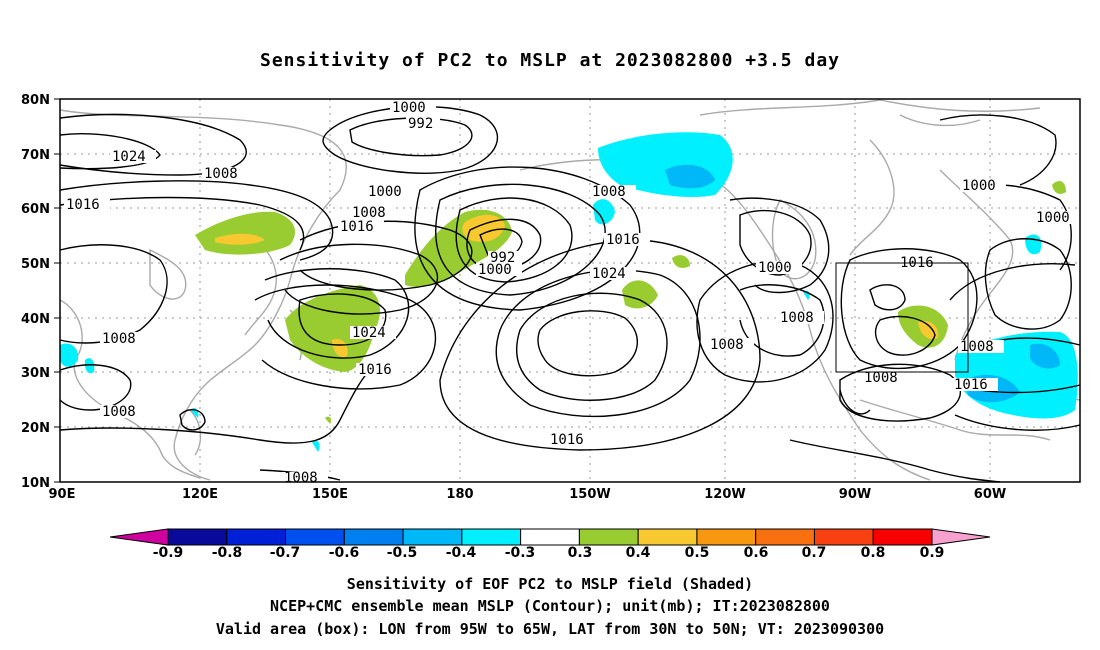 The width and height of the screenshot is (1100, 650). I want to click on lon-label: 120W, so click(724, 494).